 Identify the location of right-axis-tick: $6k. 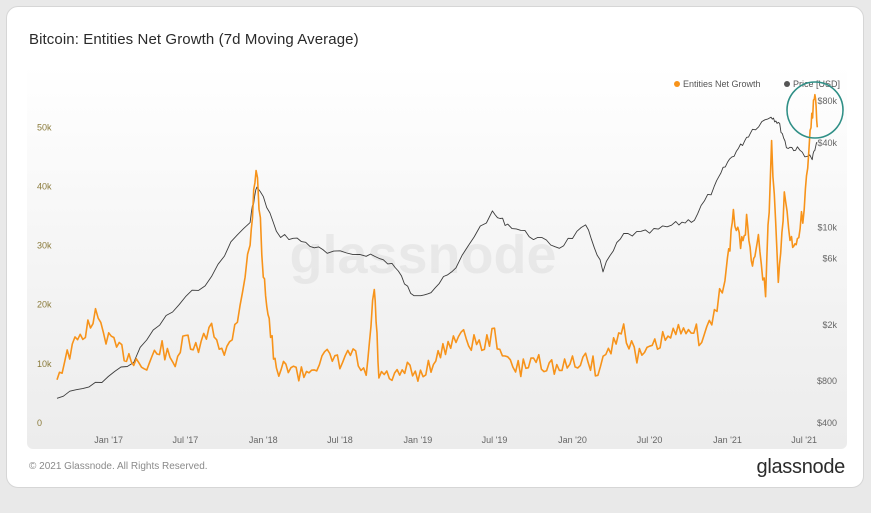
(829, 258).